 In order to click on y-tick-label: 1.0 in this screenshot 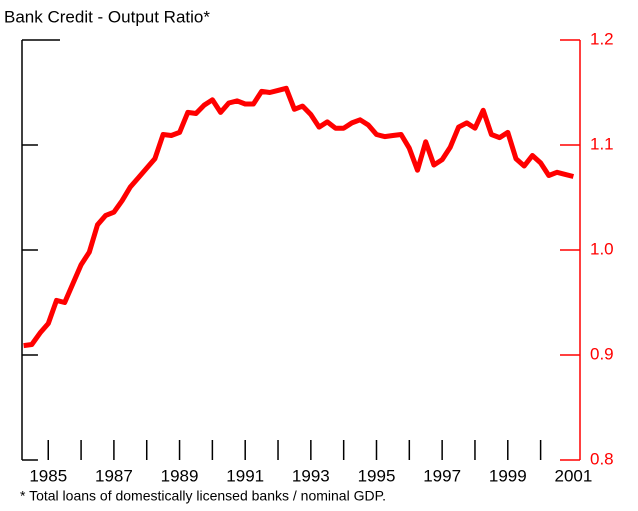, I will do `click(602, 248)`.